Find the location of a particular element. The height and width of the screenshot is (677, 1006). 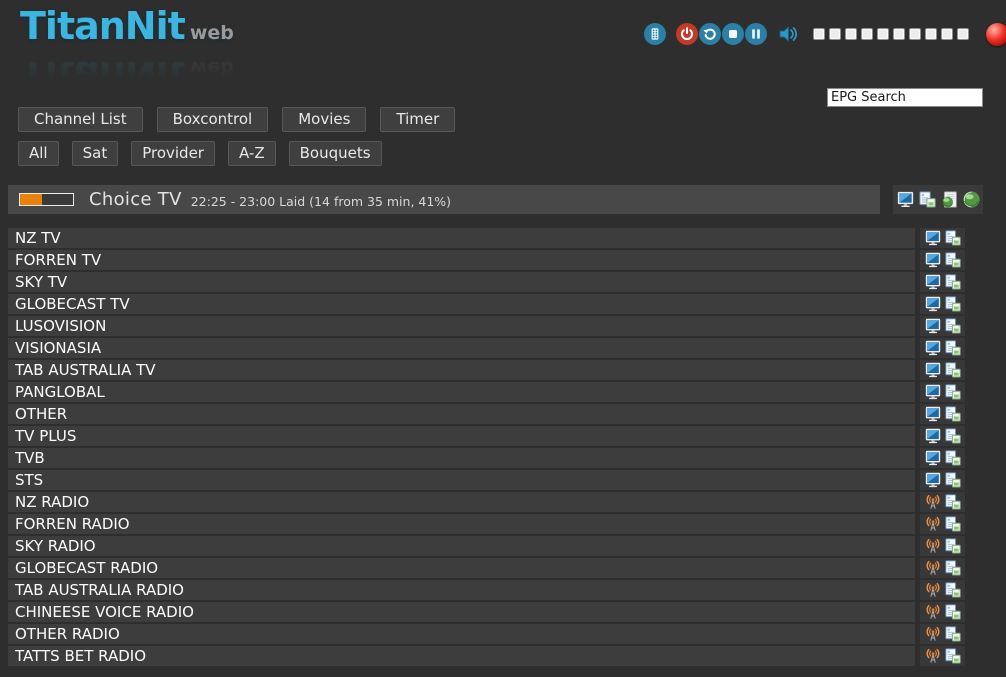

progress-fill is located at coordinates (31, 199).